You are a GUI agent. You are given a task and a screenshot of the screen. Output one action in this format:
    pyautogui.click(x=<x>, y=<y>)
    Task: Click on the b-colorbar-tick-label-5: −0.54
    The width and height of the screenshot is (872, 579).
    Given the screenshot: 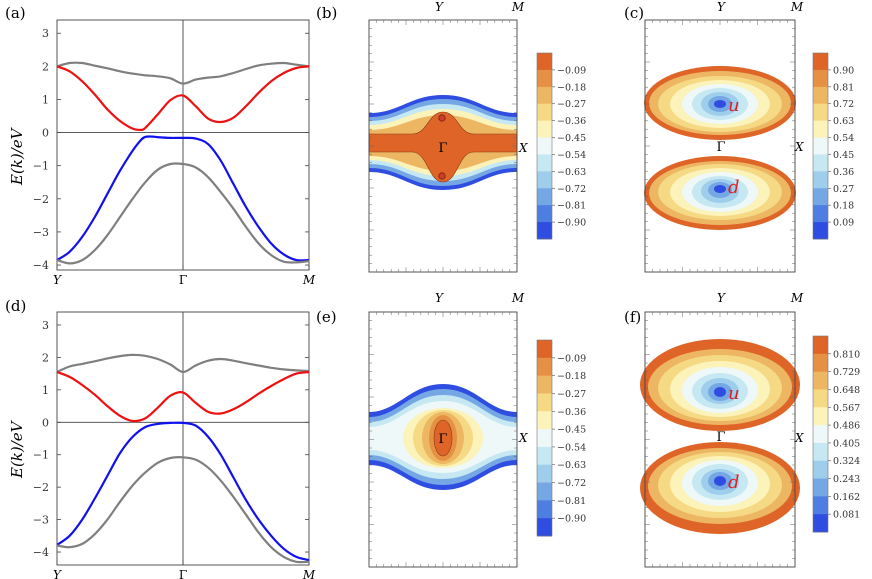 What is the action you would take?
    pyautogui.click(x=571, y=155)
    